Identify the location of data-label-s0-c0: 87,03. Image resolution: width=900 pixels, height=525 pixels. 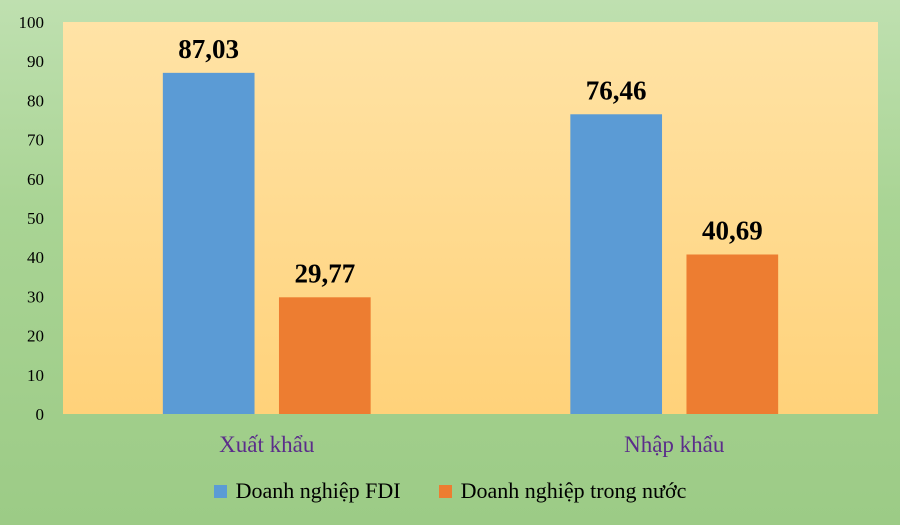
(208, 49).